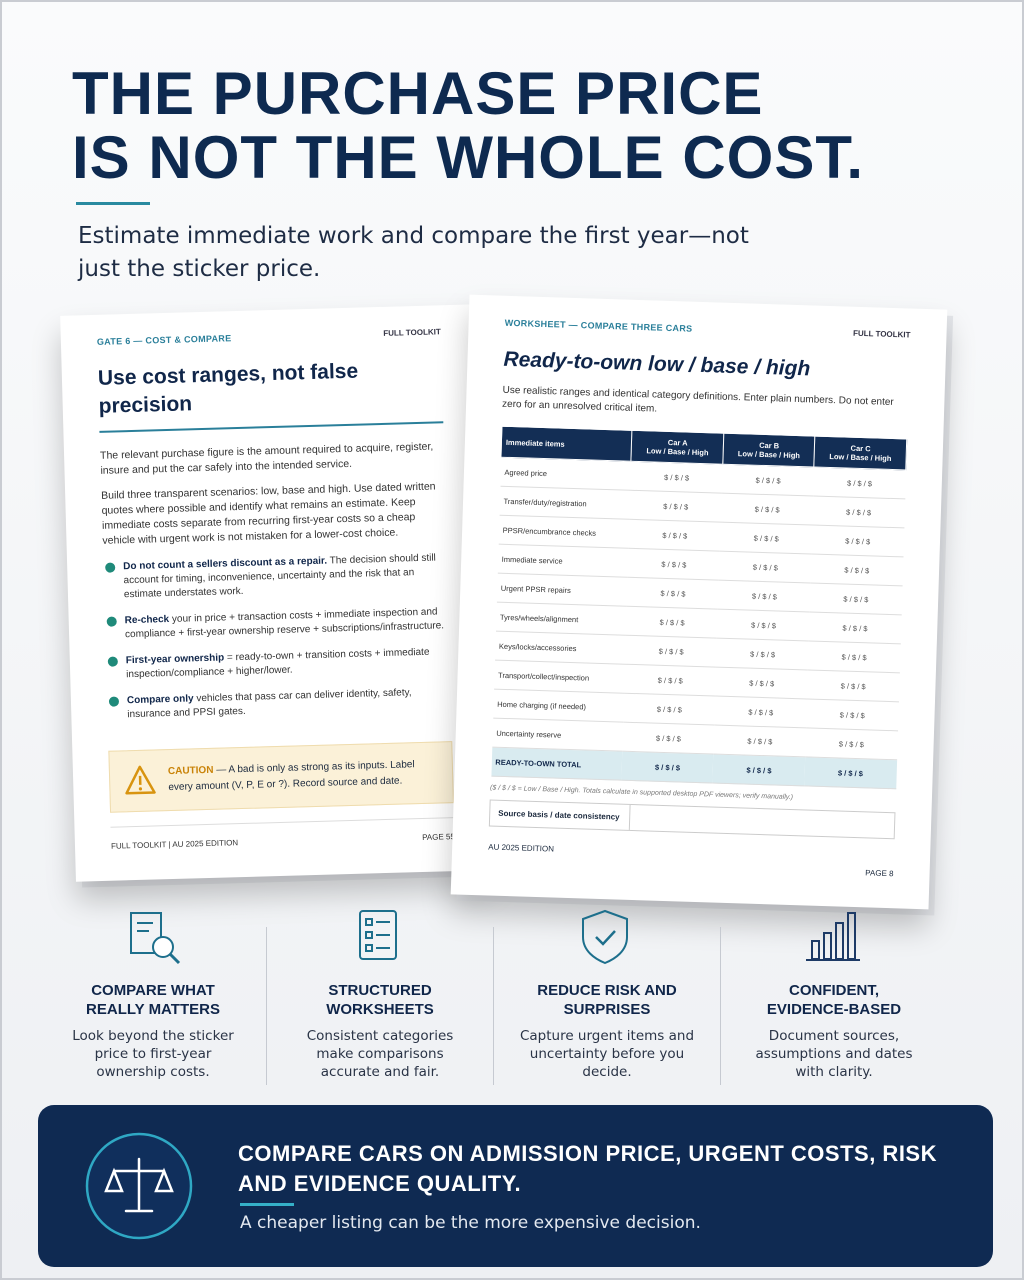 The width and height of the screenshot is (1024, 1280). Describe the element at coordinates (607, 1000) in the screenshot. I see `feature-title: REDUCE RISK AND SURPRISES` at that location.